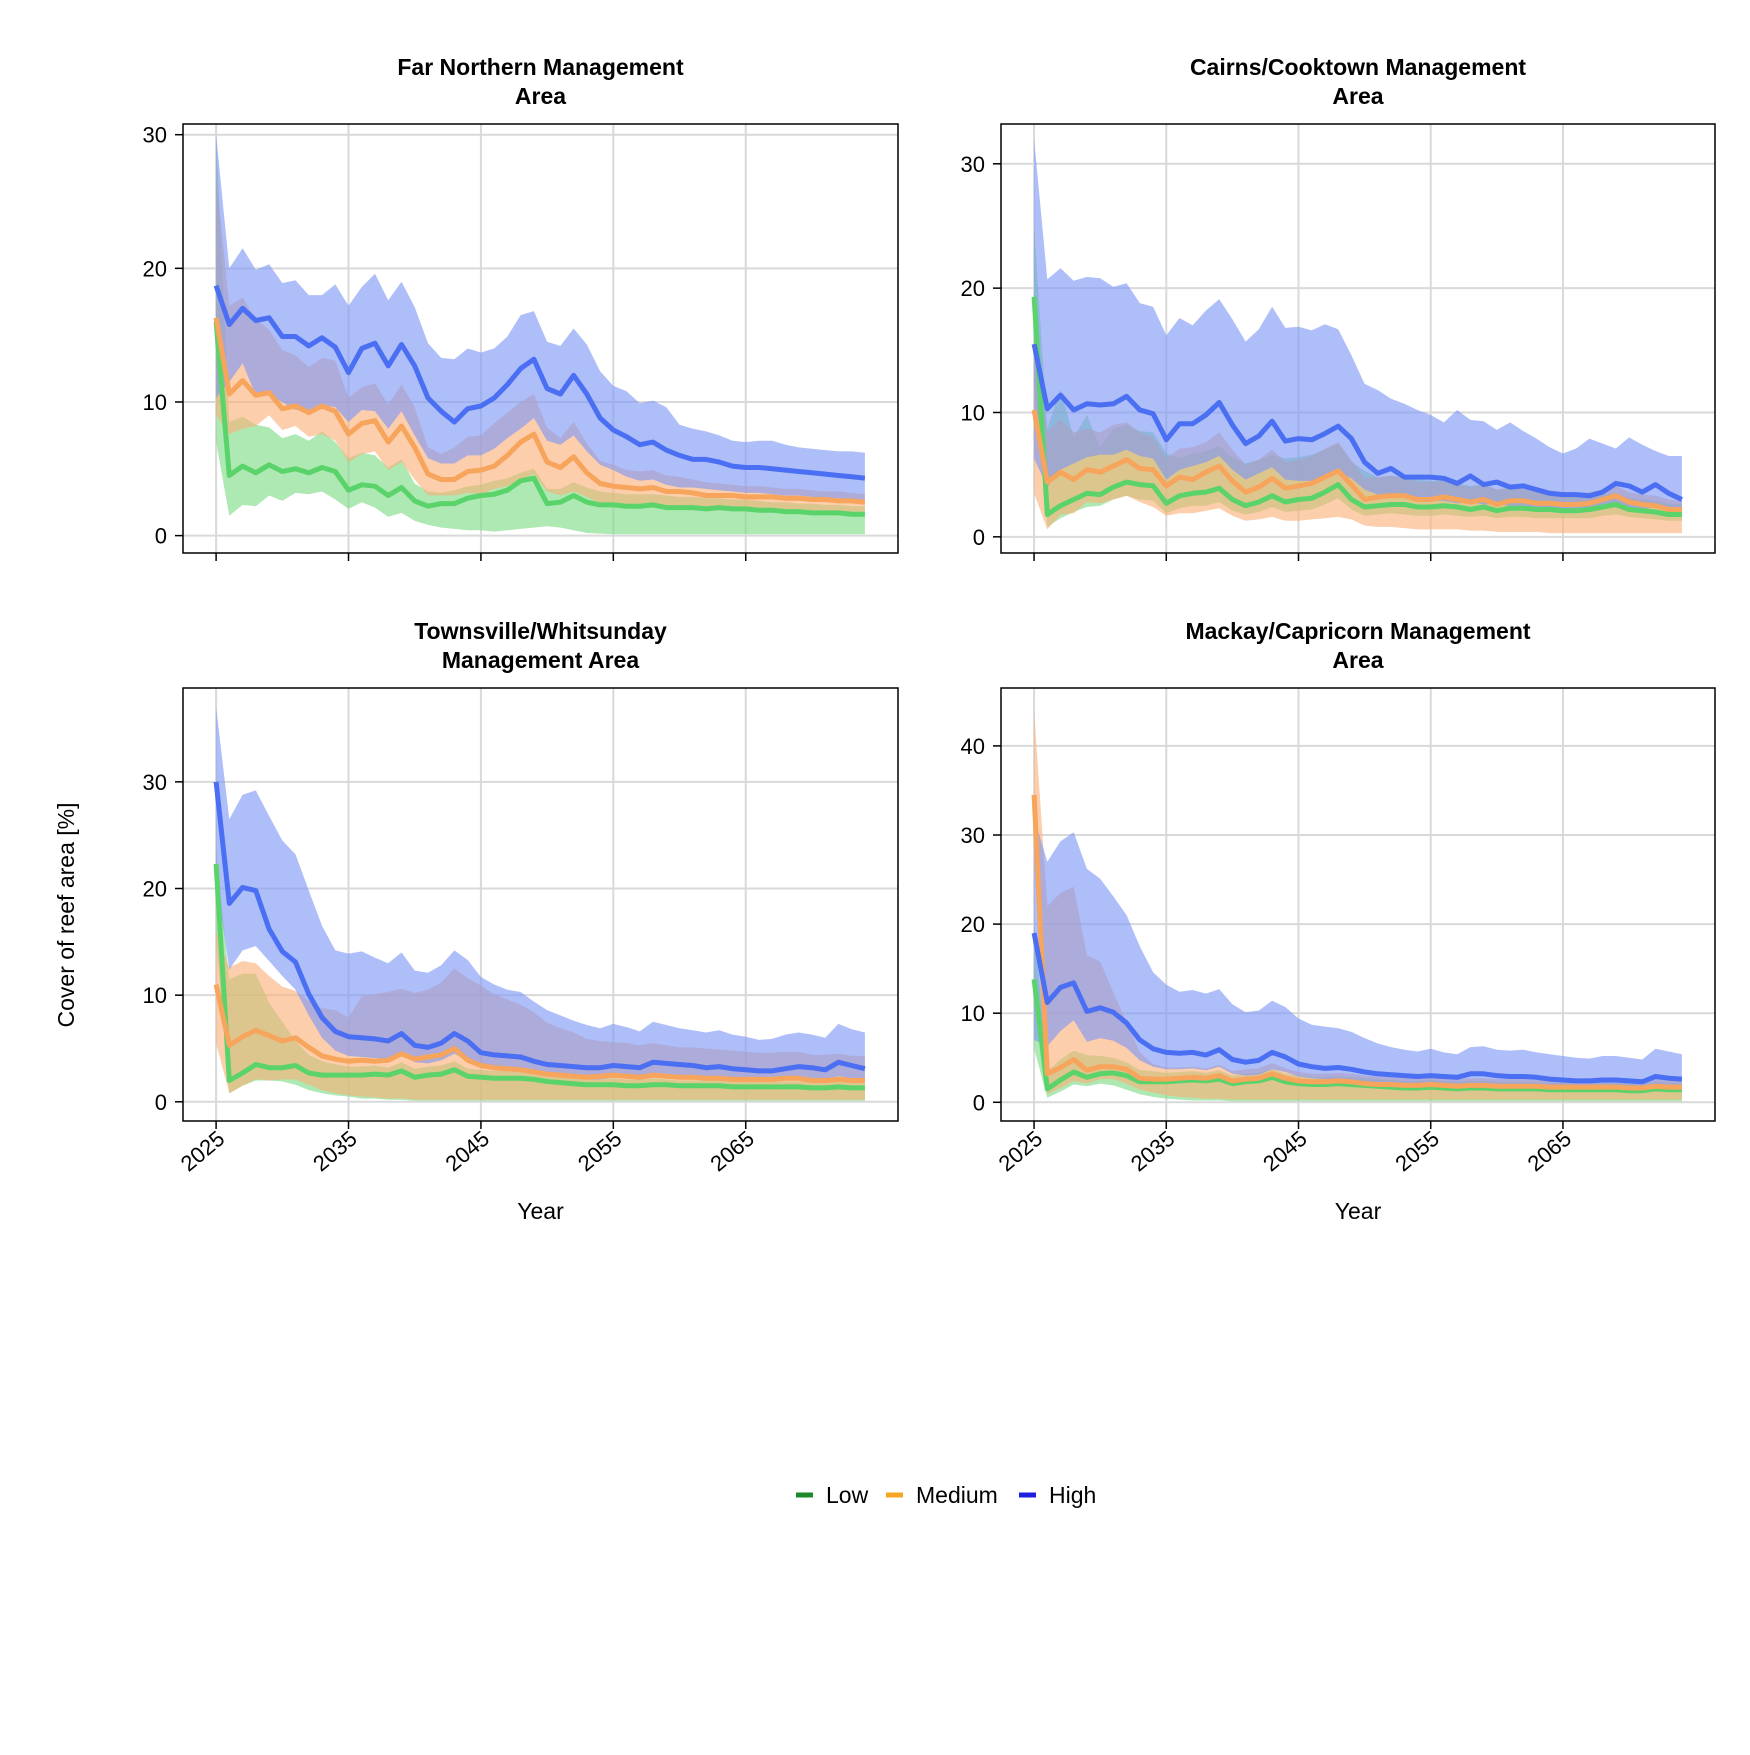 The width and height of the screenshot is (1750, 1755). I want to click on panel-2: Cairns/Cooktown Management Area 0 10 20 30, so click(1338, 307).